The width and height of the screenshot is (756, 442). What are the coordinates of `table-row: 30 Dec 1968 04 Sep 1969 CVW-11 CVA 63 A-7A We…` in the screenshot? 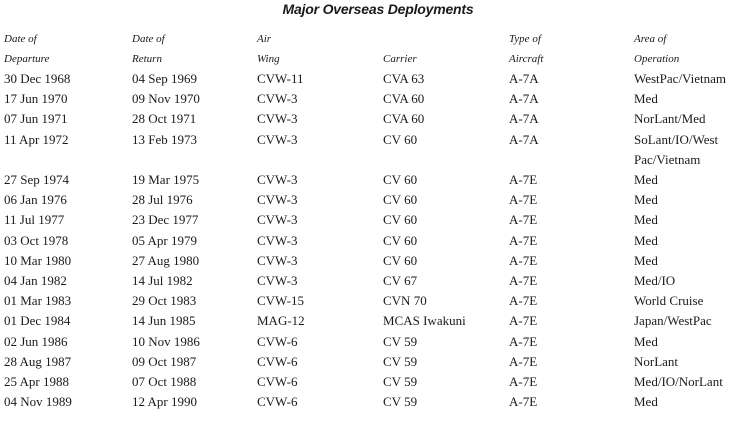 It's located at (378, 79).